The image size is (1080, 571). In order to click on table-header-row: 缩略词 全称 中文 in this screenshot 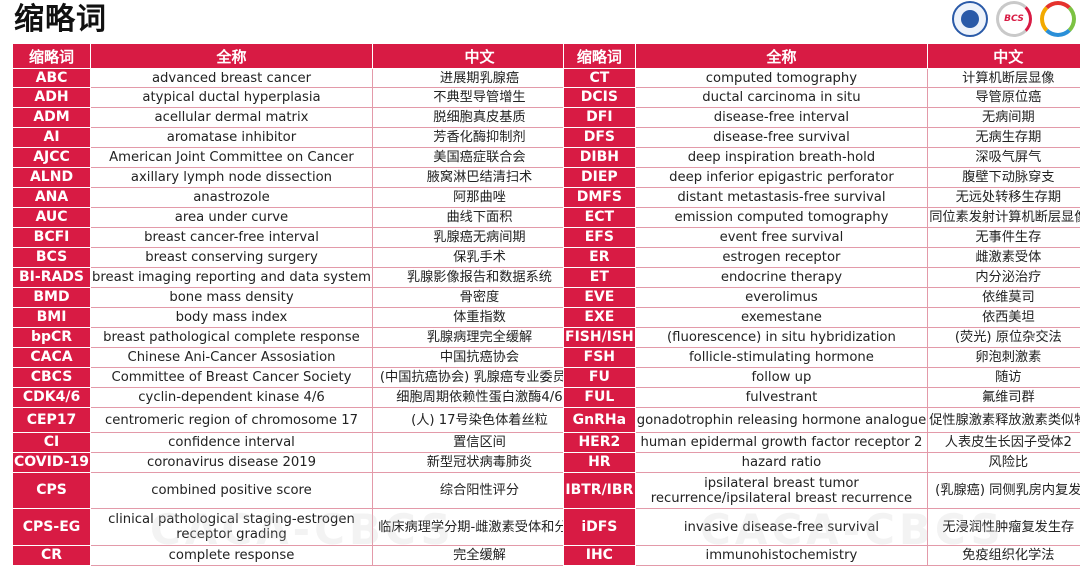, I will do `click(299, 56)`.